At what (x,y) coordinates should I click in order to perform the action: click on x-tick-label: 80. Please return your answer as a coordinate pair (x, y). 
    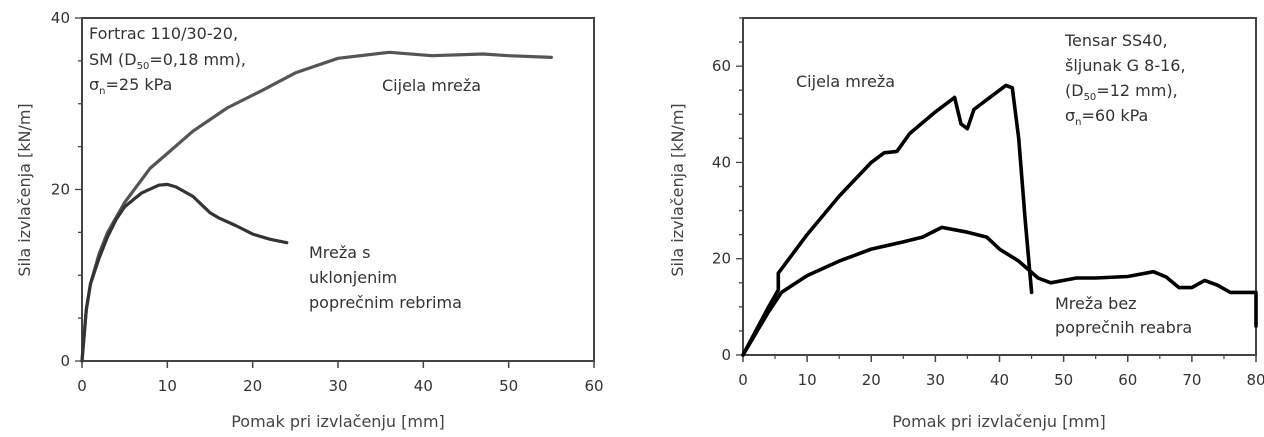
    Looking at the image, I should click on (1255, 380).